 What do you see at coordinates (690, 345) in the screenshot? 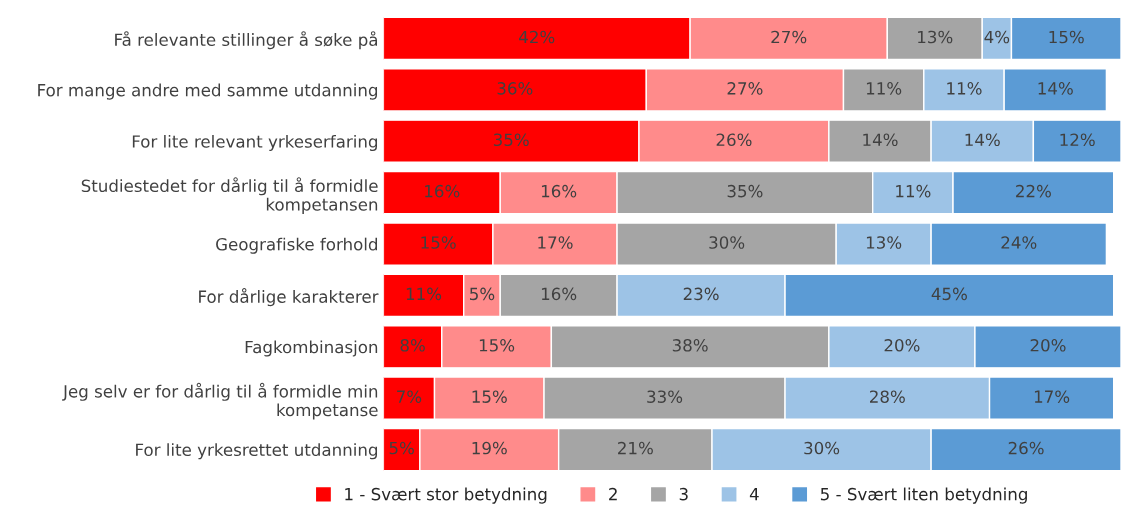
I see `data-label: 38%` at bounding box center [690, 345].